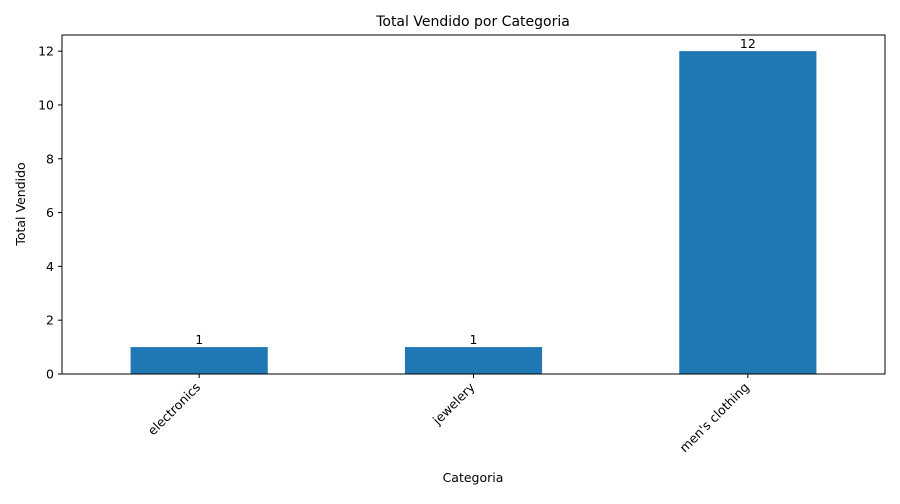 Image resolution: width=900 pixels, height=504 pixels. Describe the element at coordinates (714, 418) in the screenshot. I see `x-tick-label: men's clothing` at that location.